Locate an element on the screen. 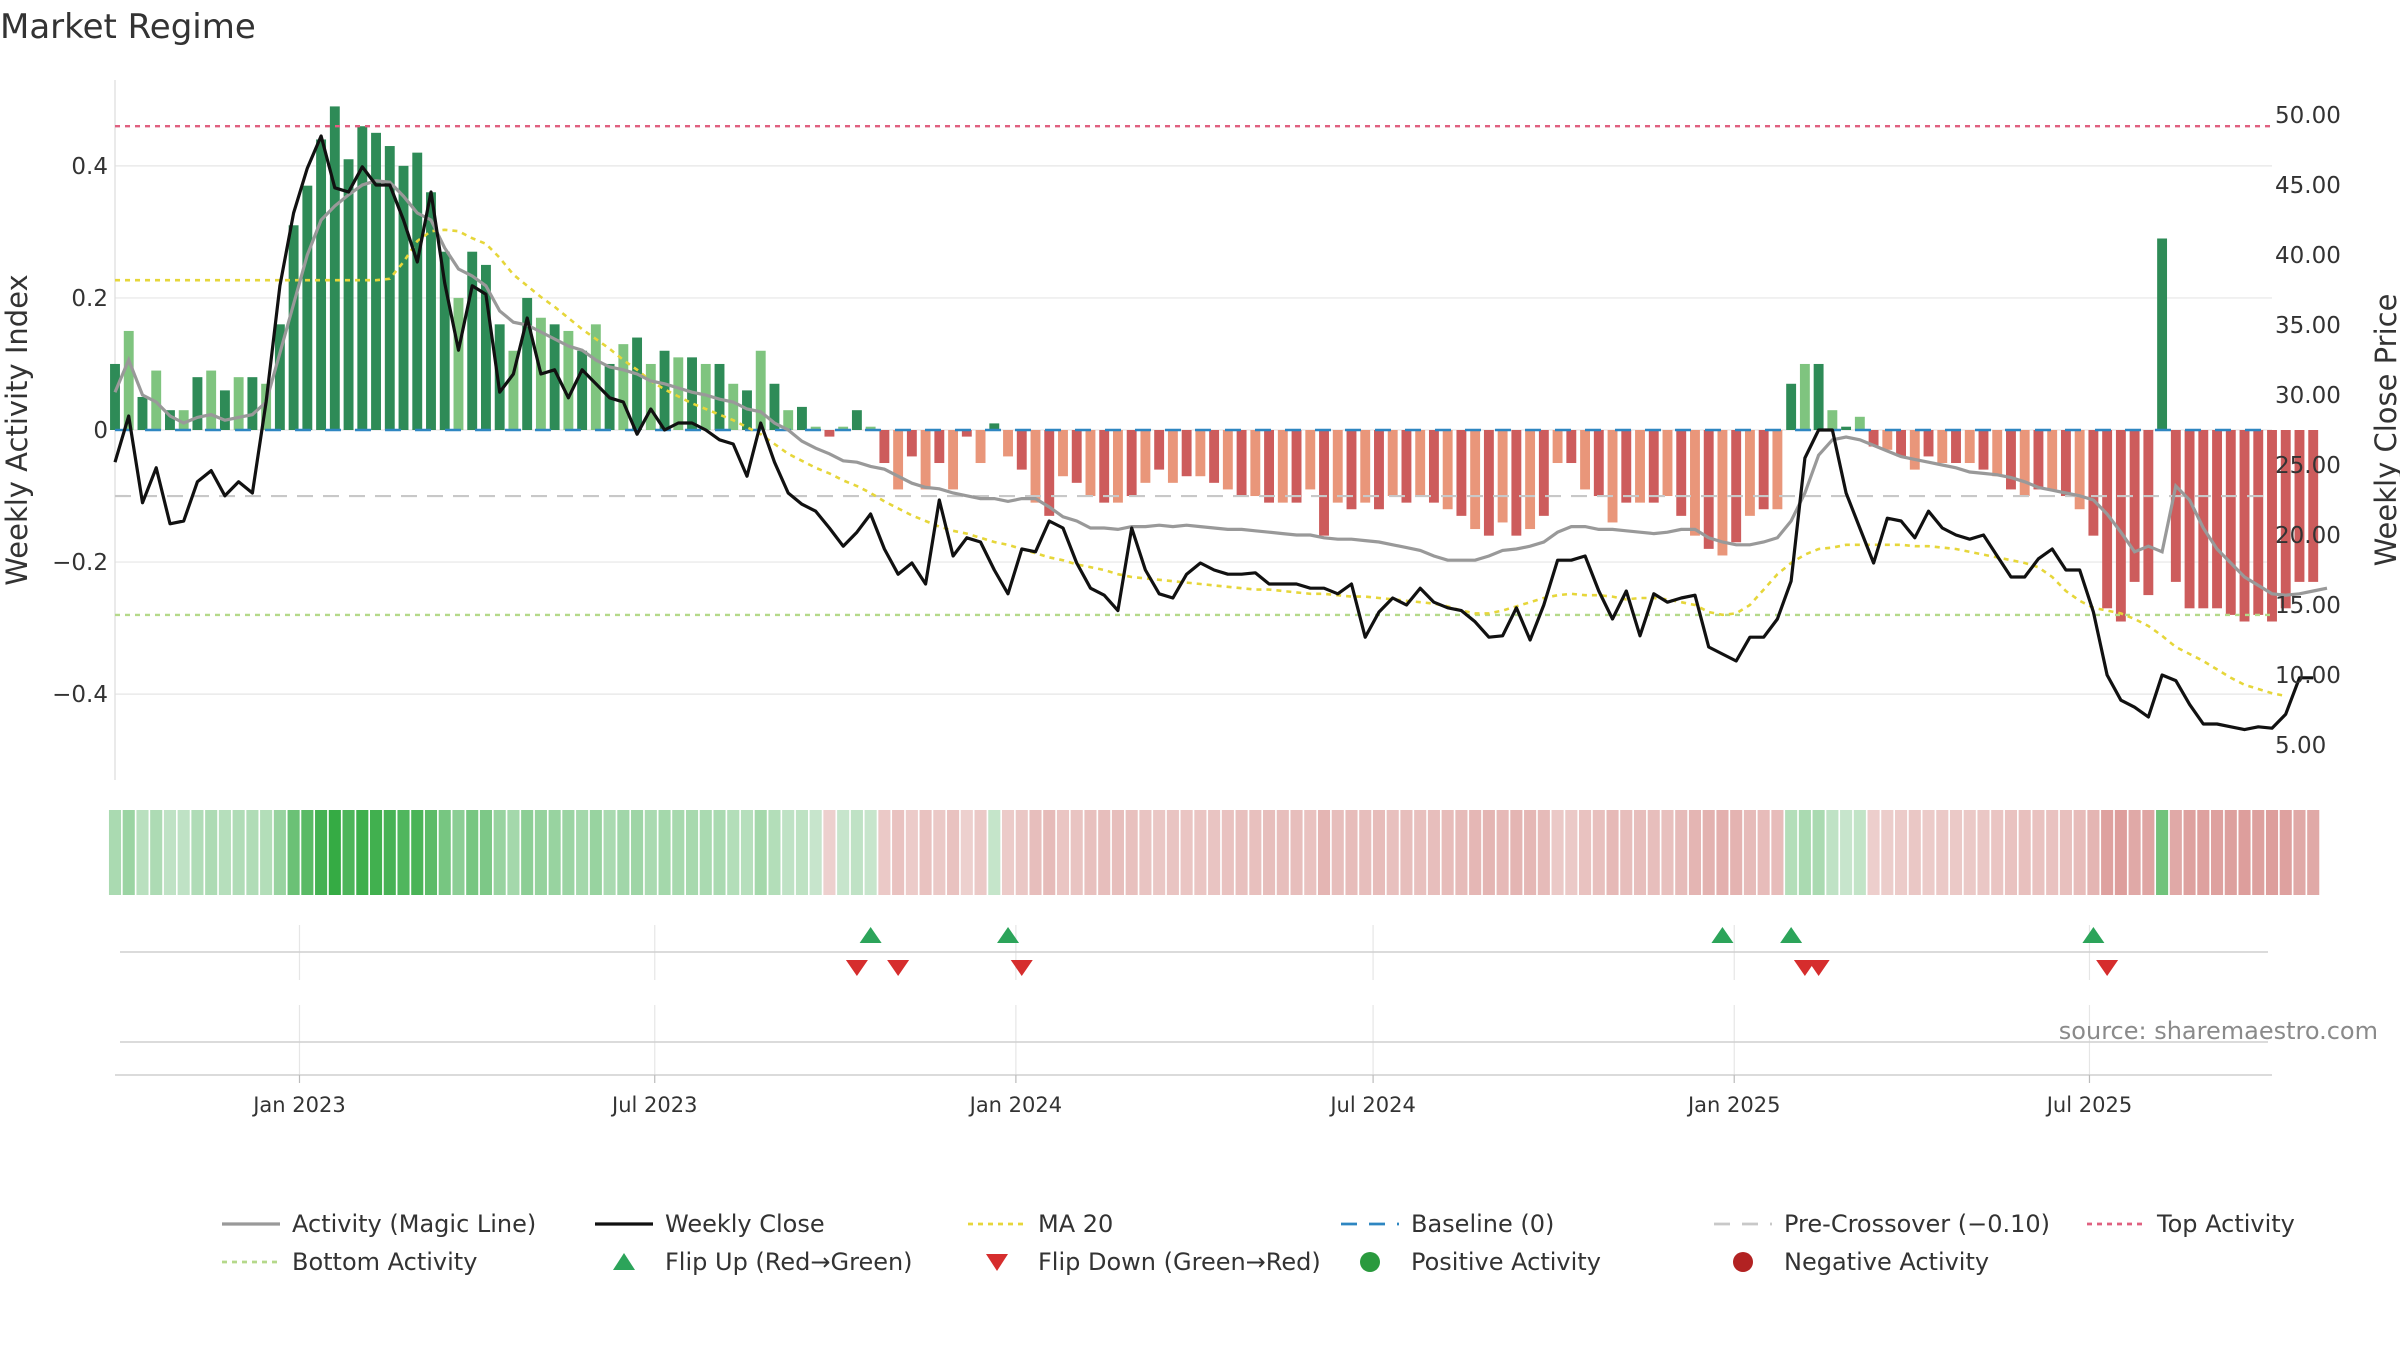 This screenshot has width=2400, height=1350. legend-label: MA 20 is located at coordinates (1075, 1224).